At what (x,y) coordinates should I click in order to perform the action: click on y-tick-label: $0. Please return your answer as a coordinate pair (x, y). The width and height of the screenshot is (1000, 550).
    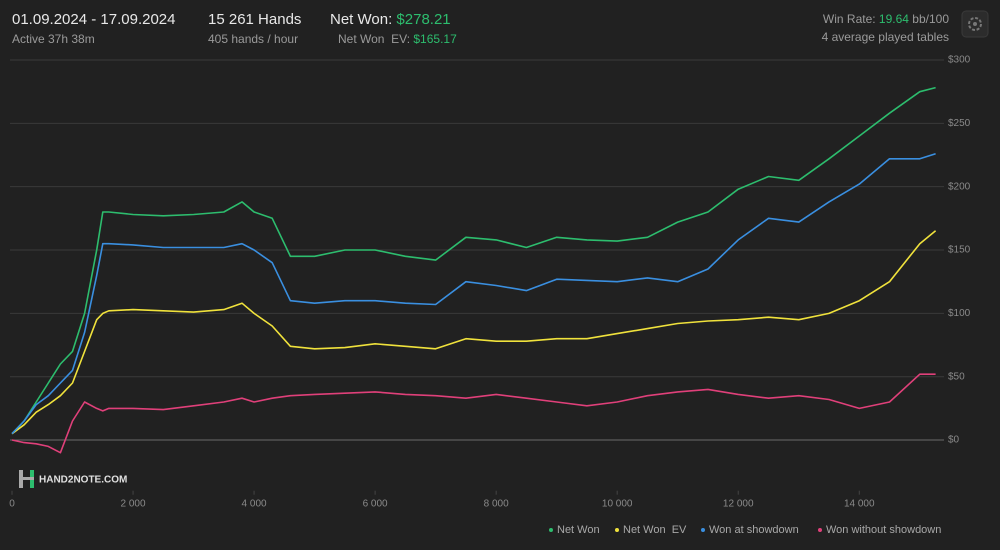
    Looking at the image, I should click on (954, 440).